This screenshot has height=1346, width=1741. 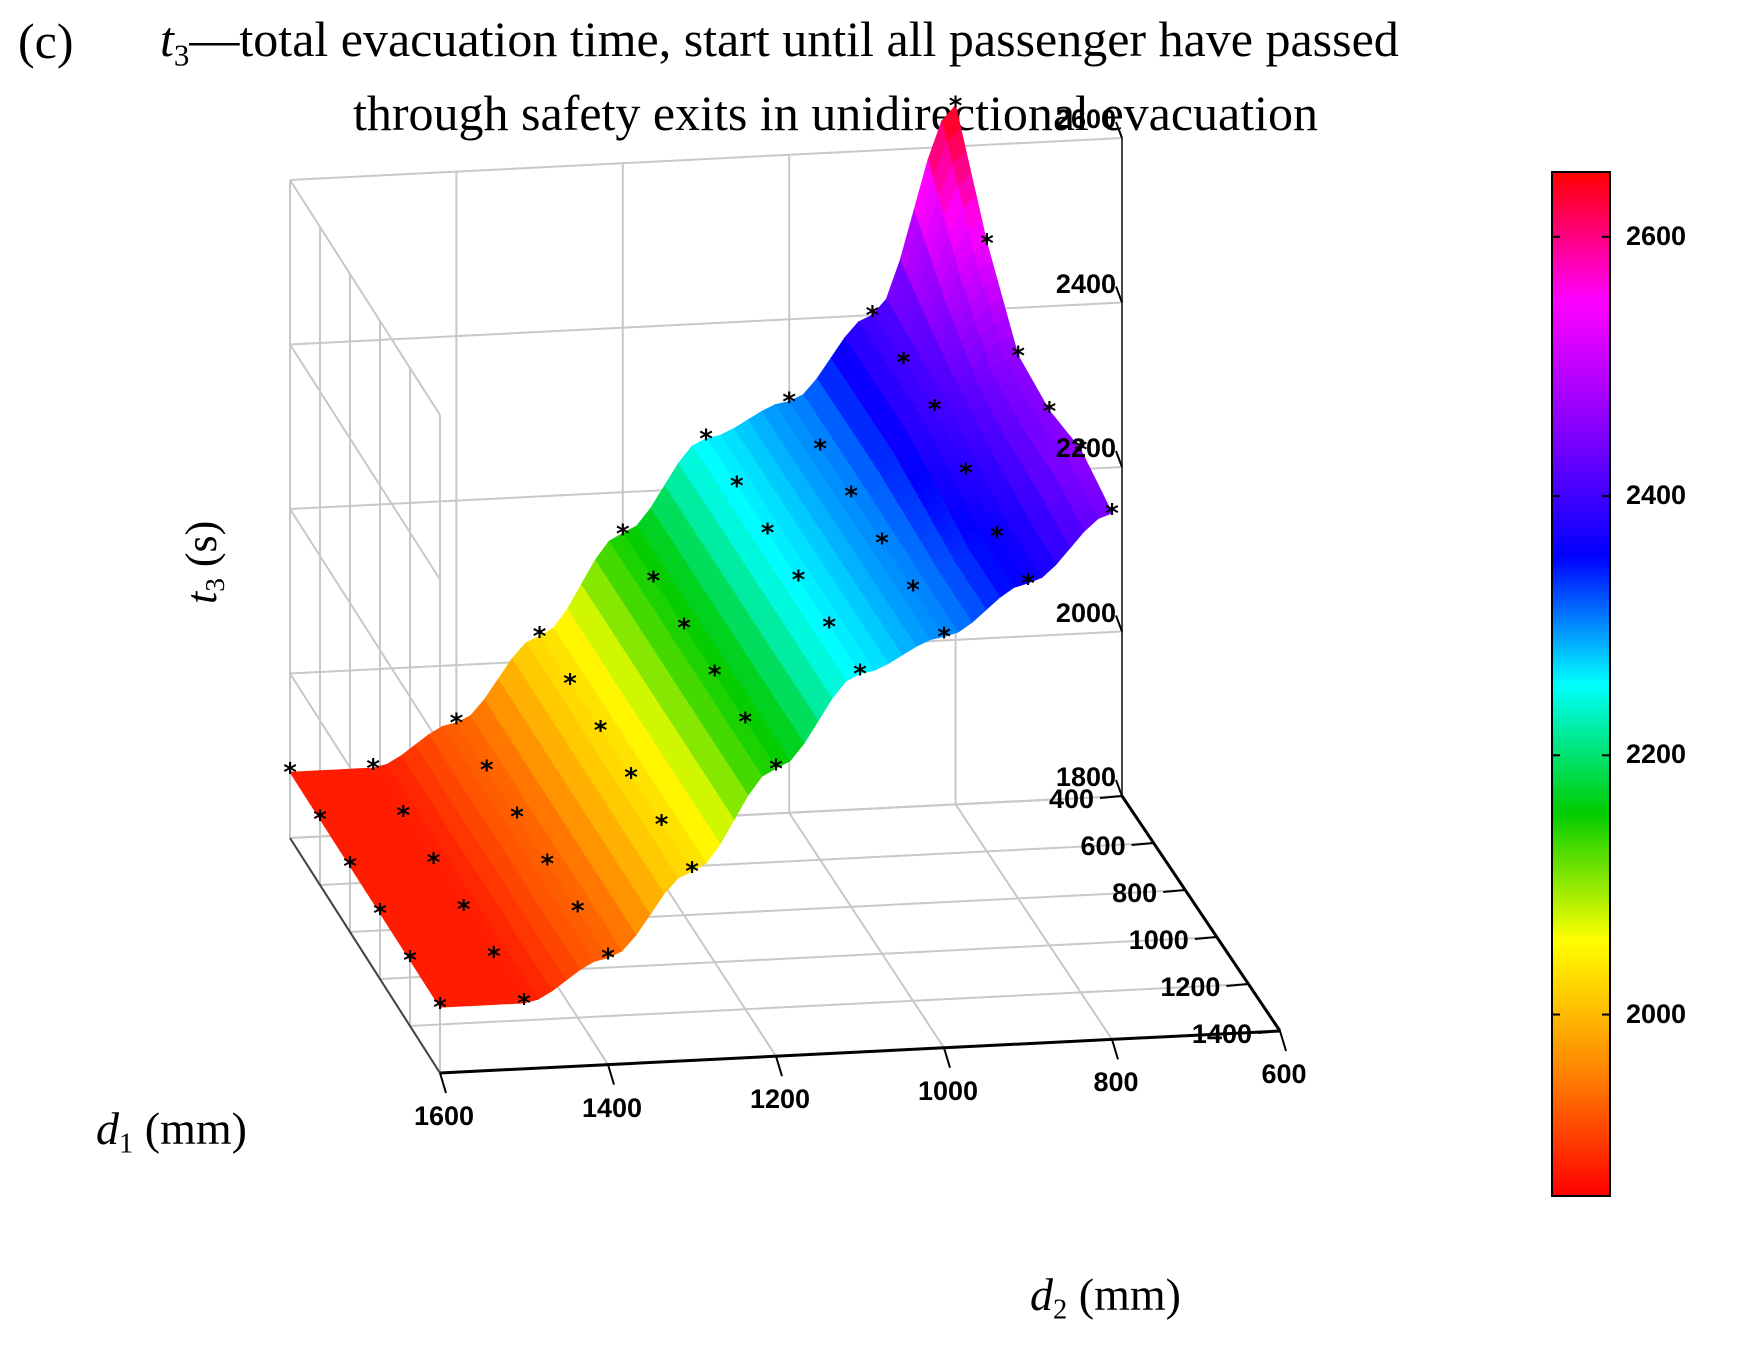 What do you see at coordinates (46, 41) in the screenshot?
I see `panel-label: (c)` at bounding box center [46, 41].